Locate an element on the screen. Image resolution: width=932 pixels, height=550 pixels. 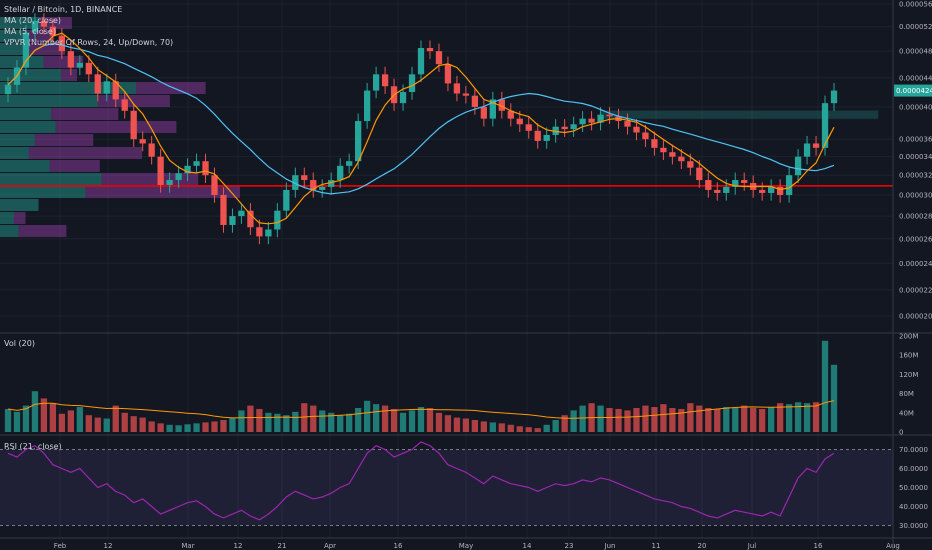
volume-legend-label: Vol (20) is located at coordinates (19, 343).